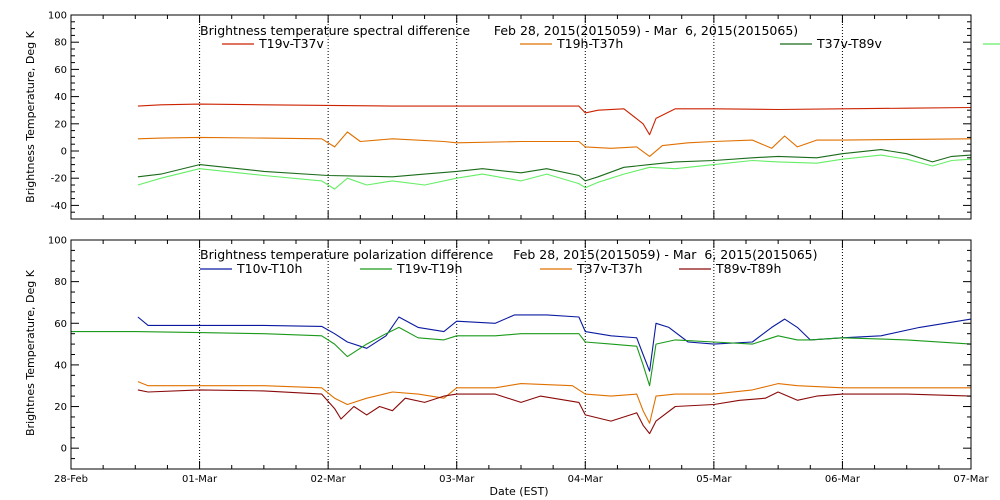 Image resolution: width=1000 pixels, height=500 pixels. Describe the element at coordinates (60, 282) in the screenshot. I see `polarization-ytick-label: 80` at that location.